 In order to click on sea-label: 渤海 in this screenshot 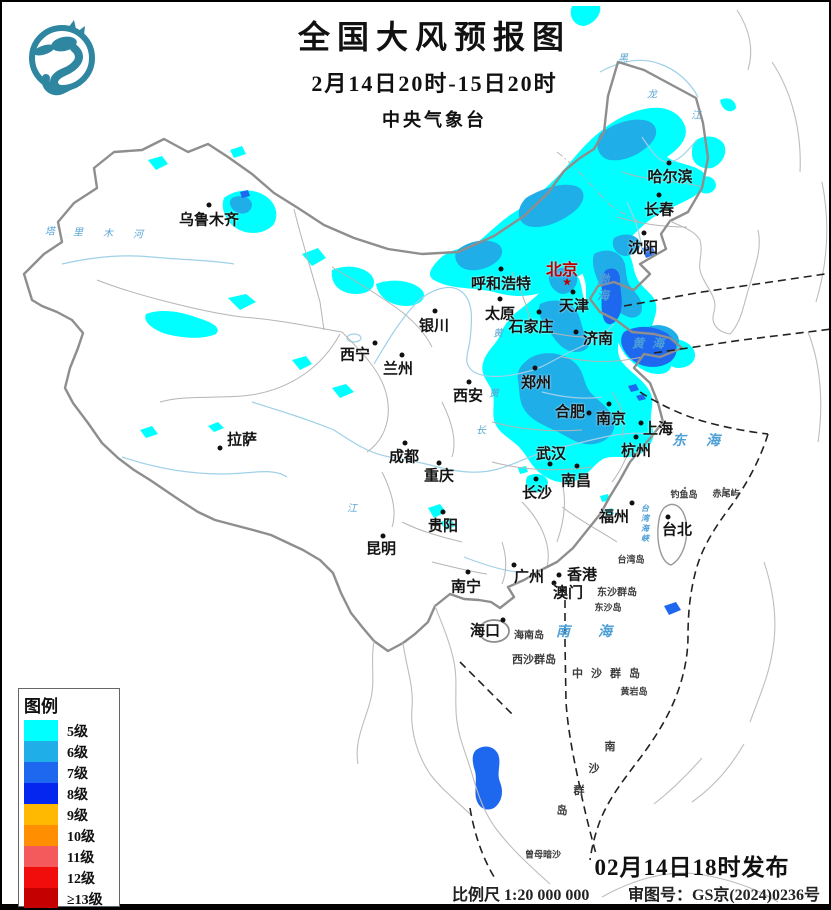, I will do `click(602, 289)`.